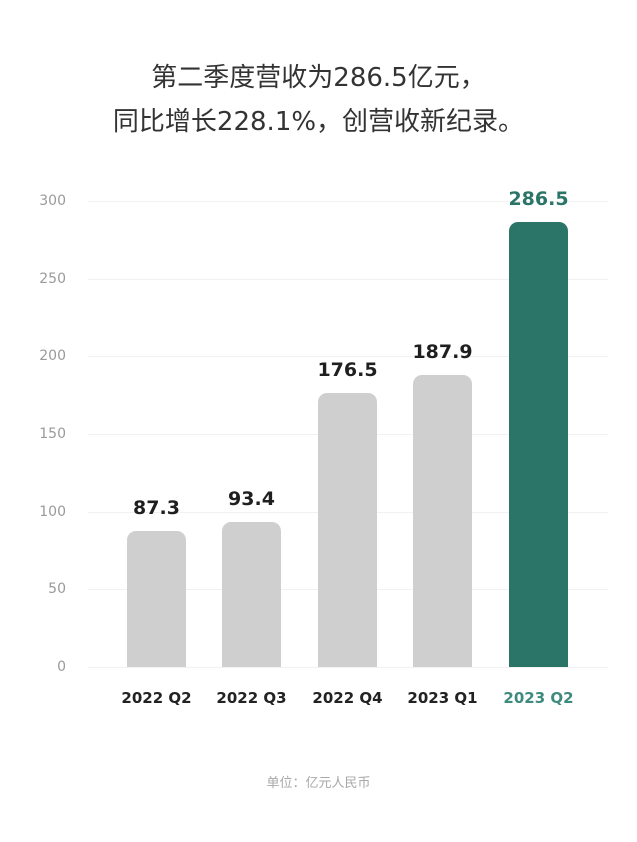  Describe the element at coordinates (52, 201) in the screenshot. I see `y-axis-tick: 300` at that location.